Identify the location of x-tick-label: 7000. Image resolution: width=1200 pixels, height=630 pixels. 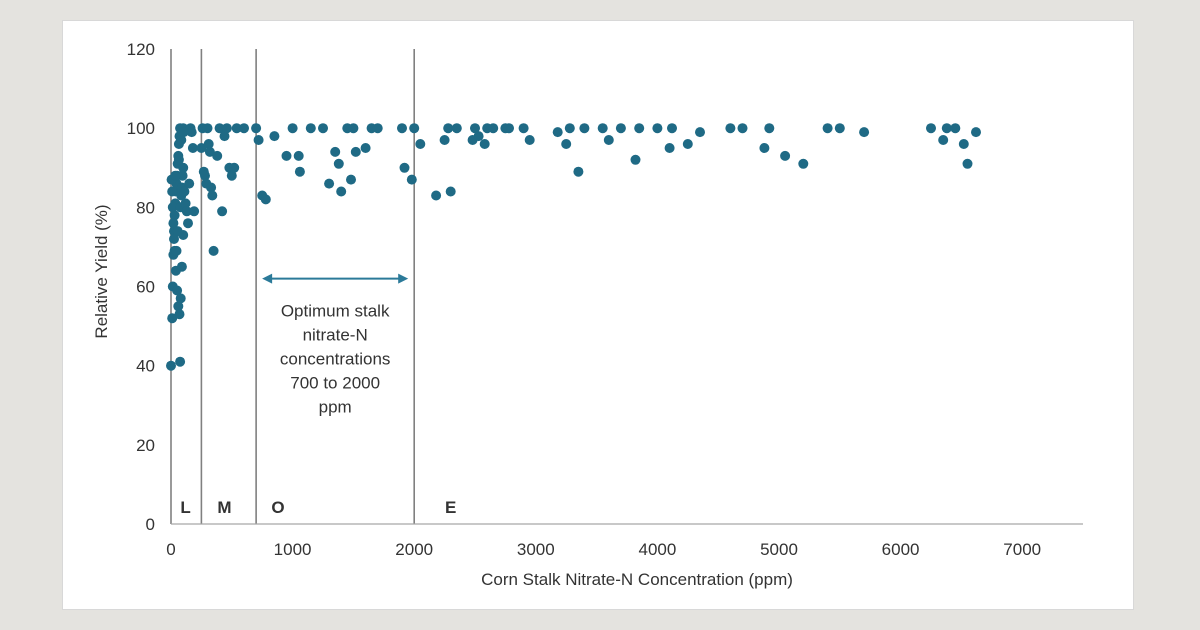
(1022, 549).